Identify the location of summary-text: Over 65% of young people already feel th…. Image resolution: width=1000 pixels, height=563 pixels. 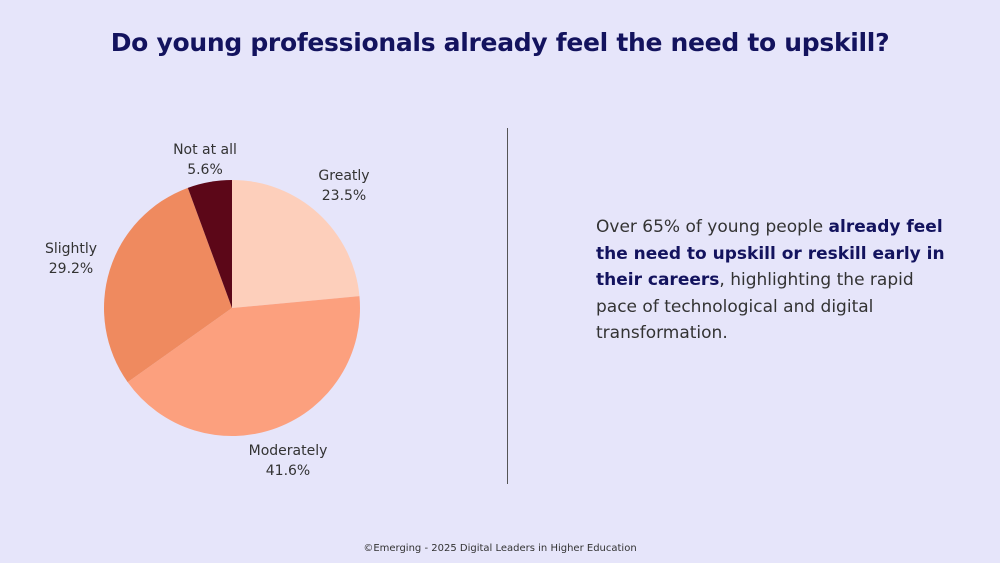
(771, 280).